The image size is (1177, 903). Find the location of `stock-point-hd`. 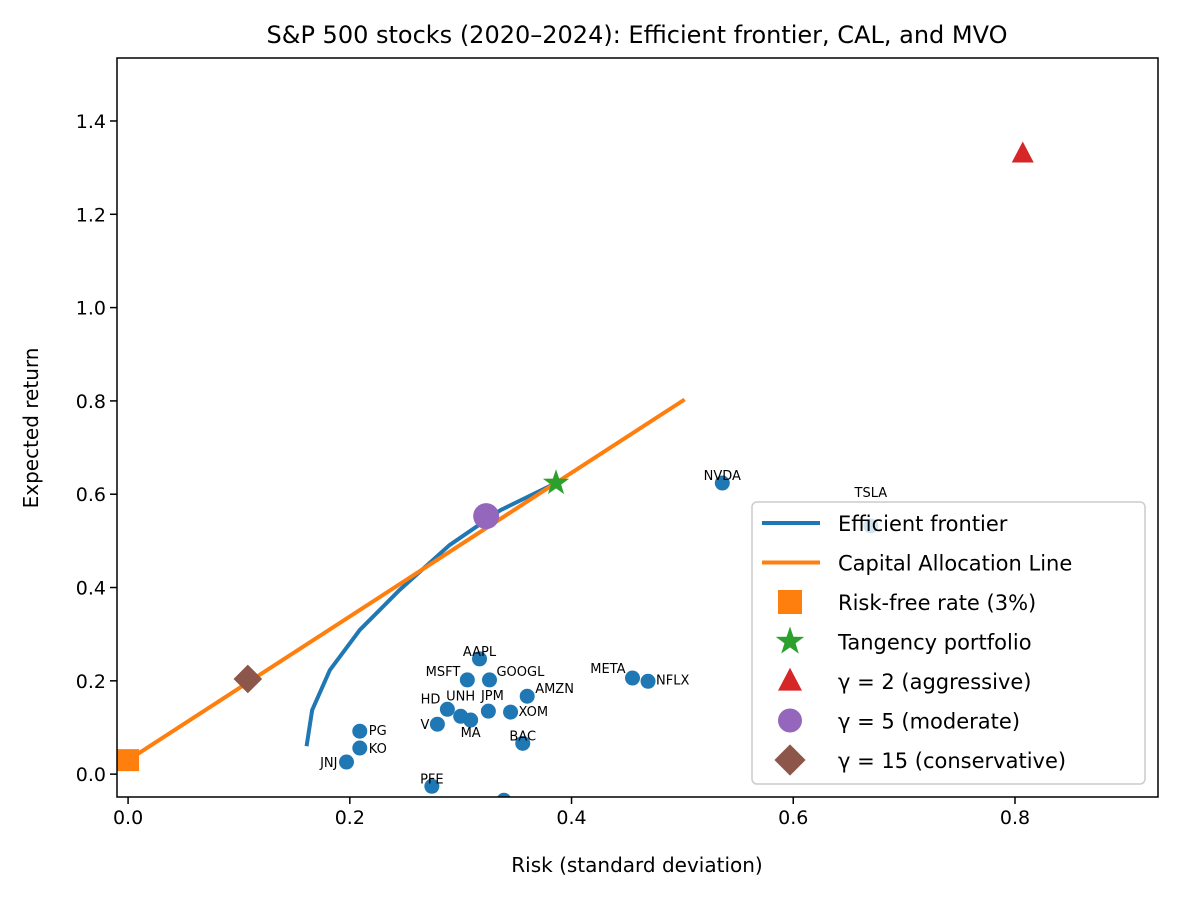

stock-point-hd is located at coordinates (447, 709).